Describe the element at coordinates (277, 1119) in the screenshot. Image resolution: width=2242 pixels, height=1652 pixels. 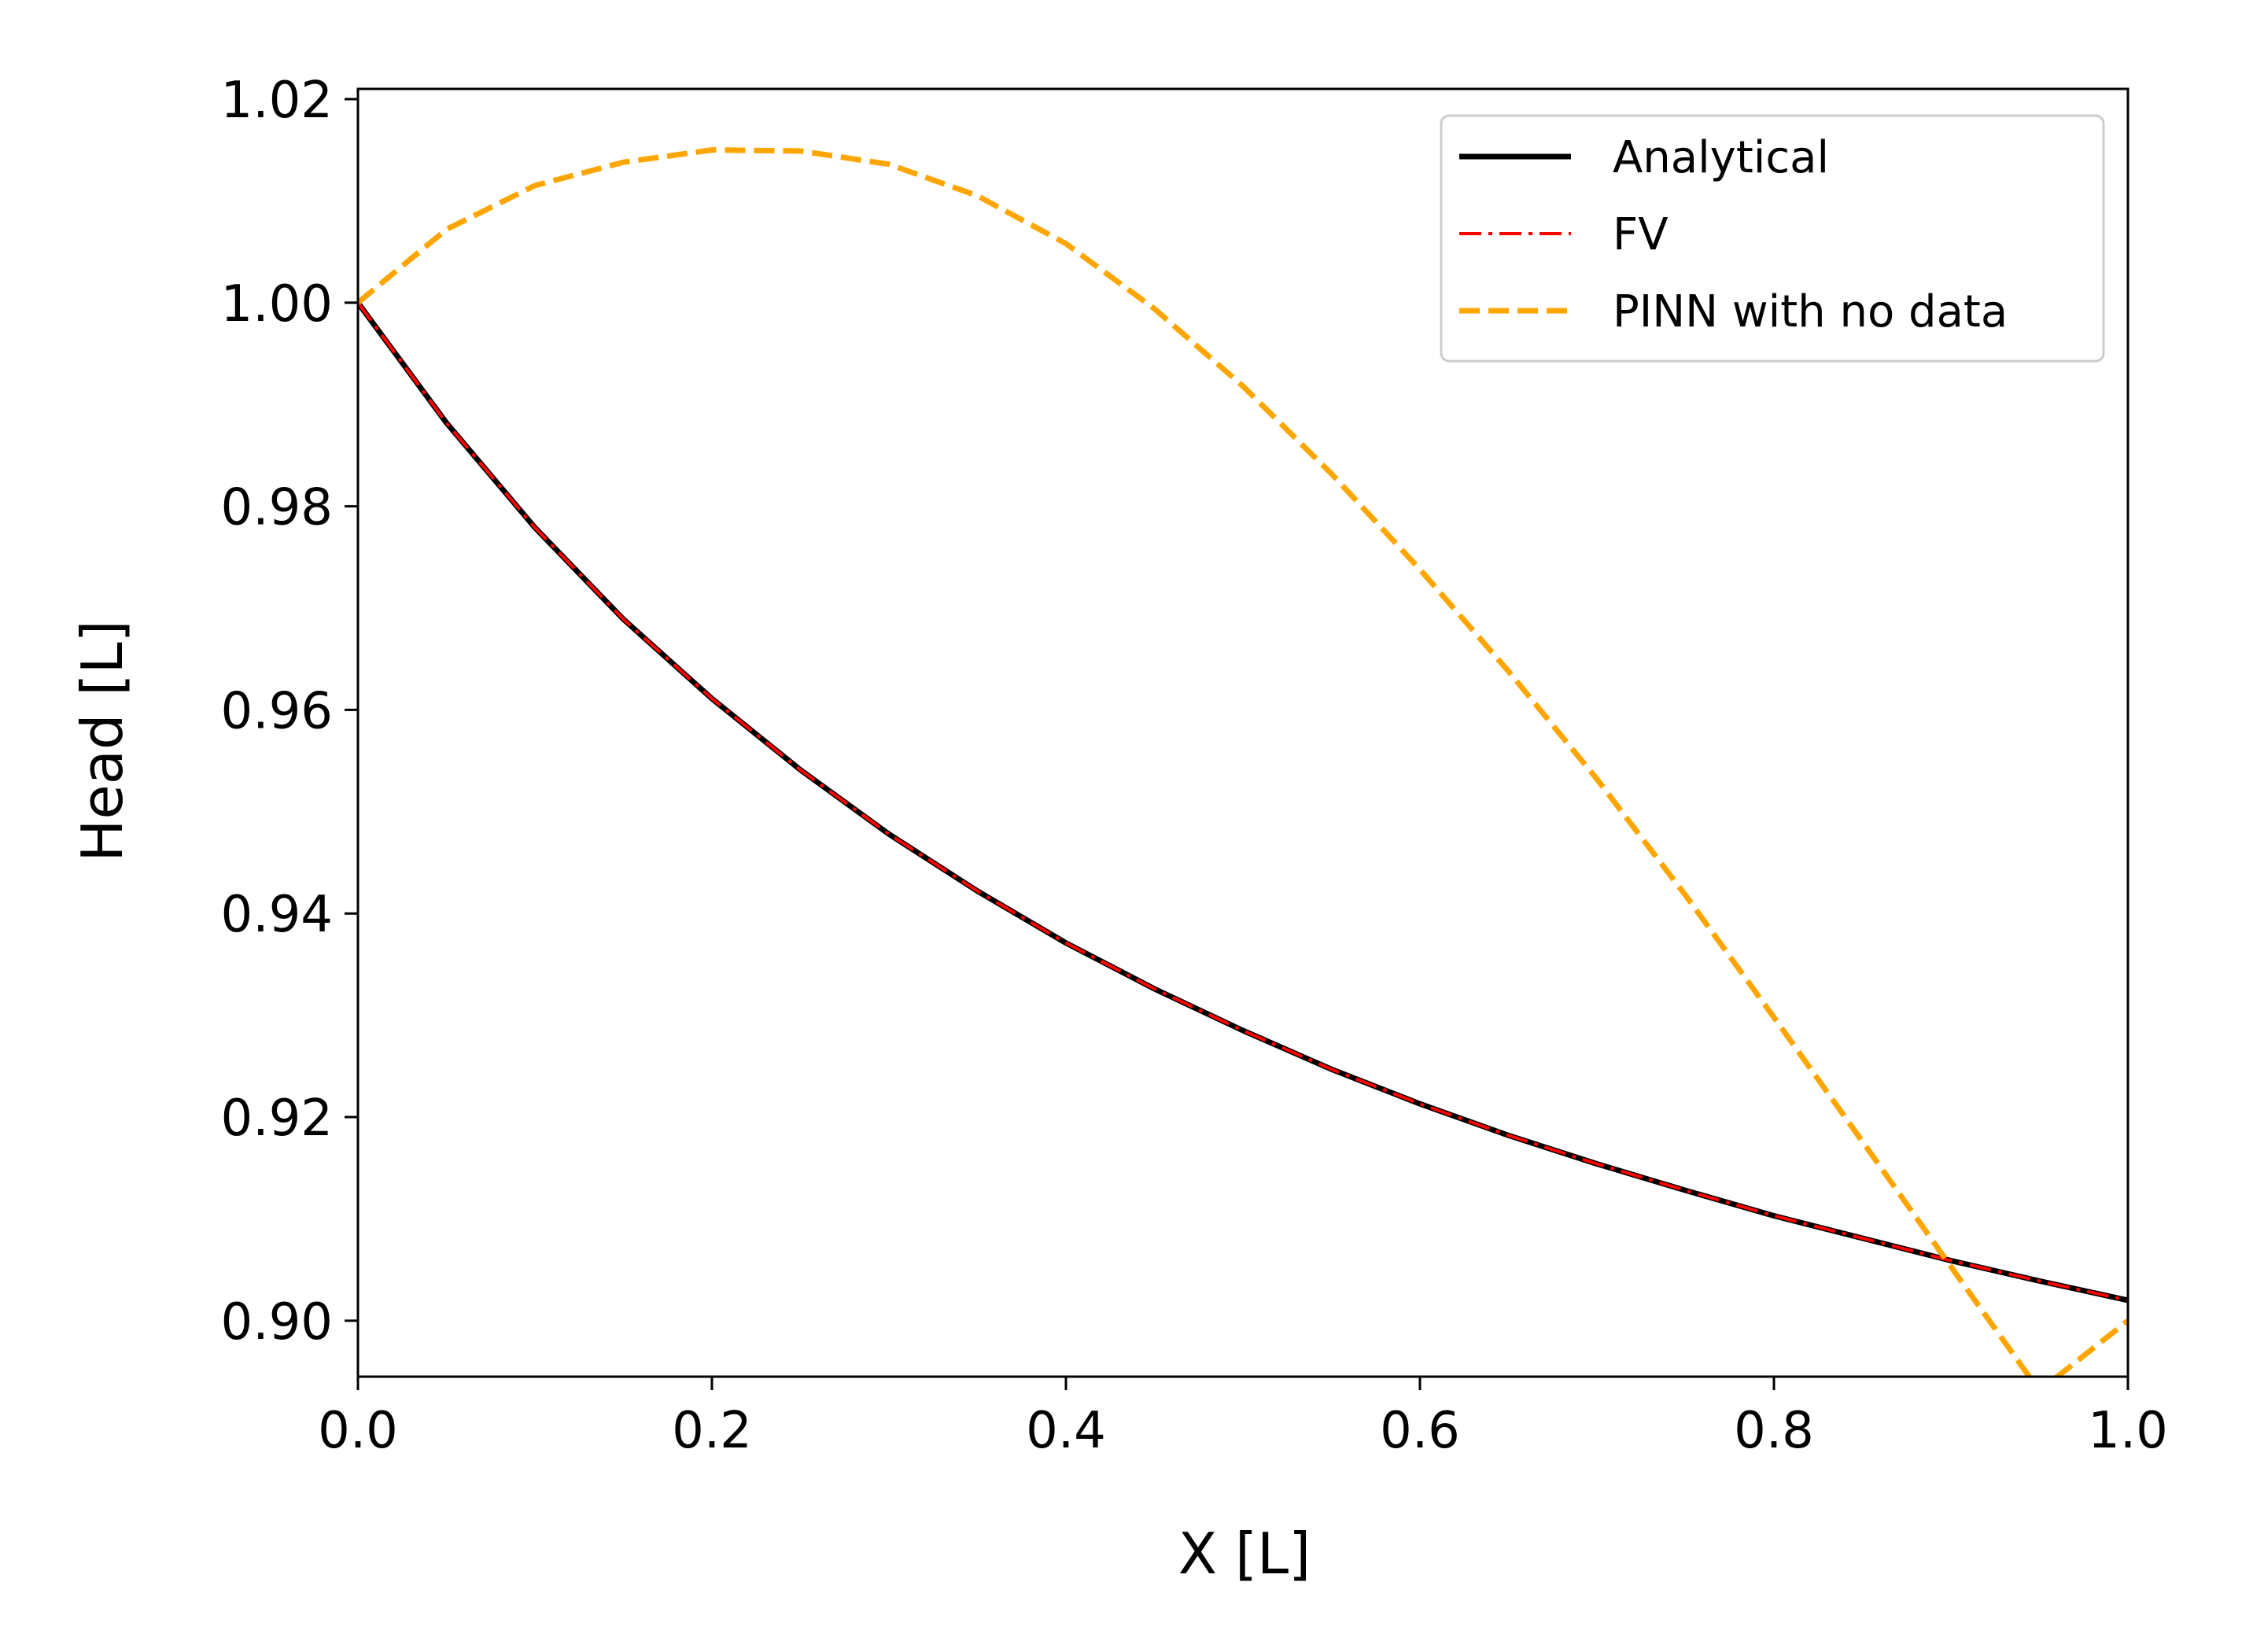
I see `y-tick-label: 0.92` at that location.